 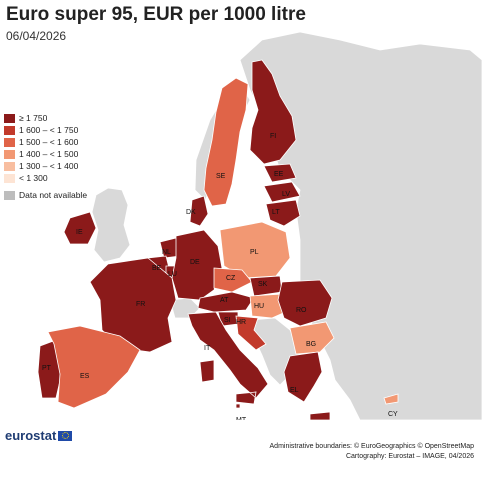 What do you see at coordinates (391, 399) in the screenshot?
I see `country-cy` at bounding box center [391, 399].